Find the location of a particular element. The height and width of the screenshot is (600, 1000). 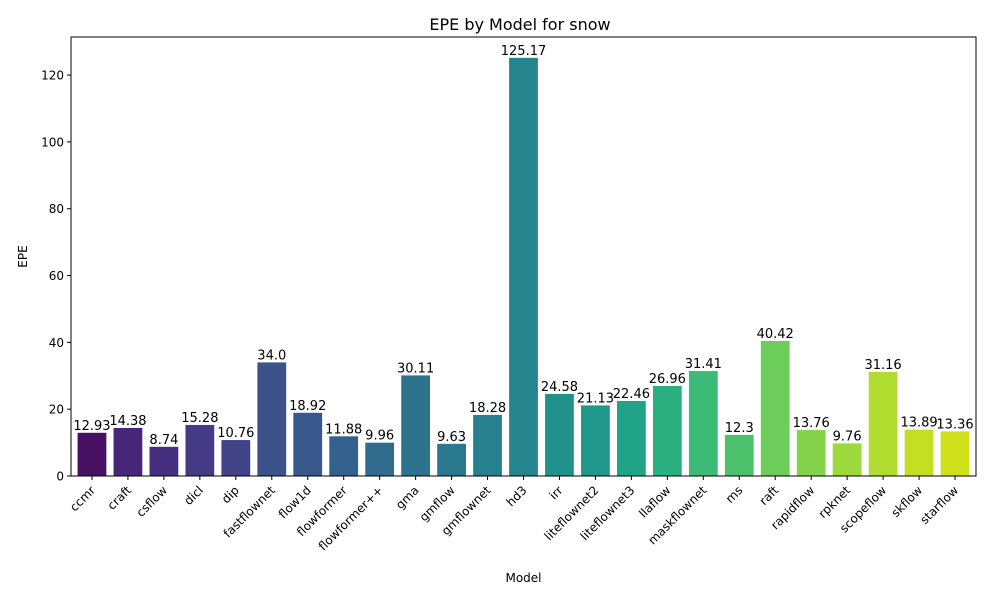

bar-dicl is located at coordinates (200, 450).